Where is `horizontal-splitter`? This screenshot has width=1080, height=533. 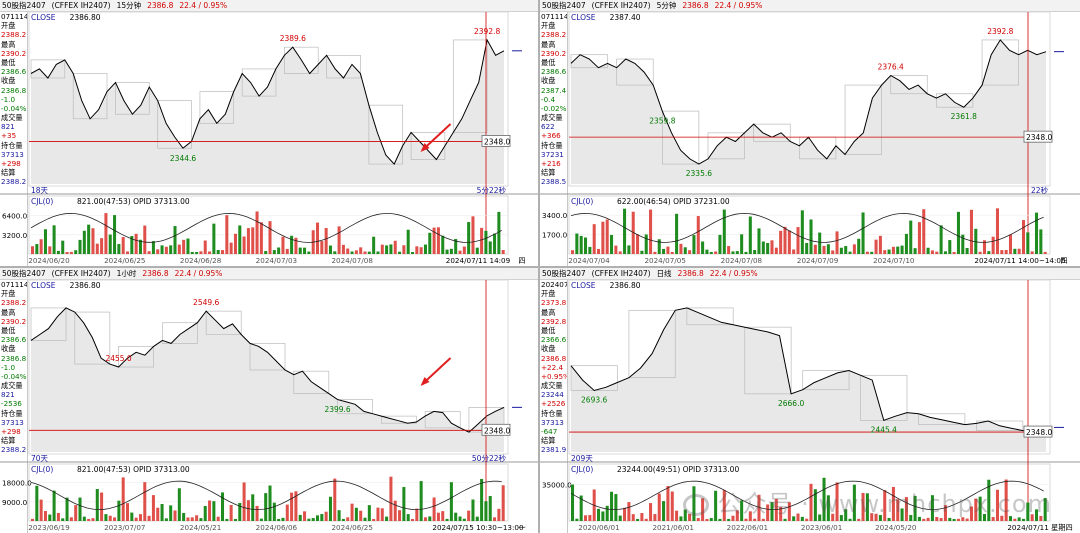
horizontal-splitter is located at coordinates (540, 267).